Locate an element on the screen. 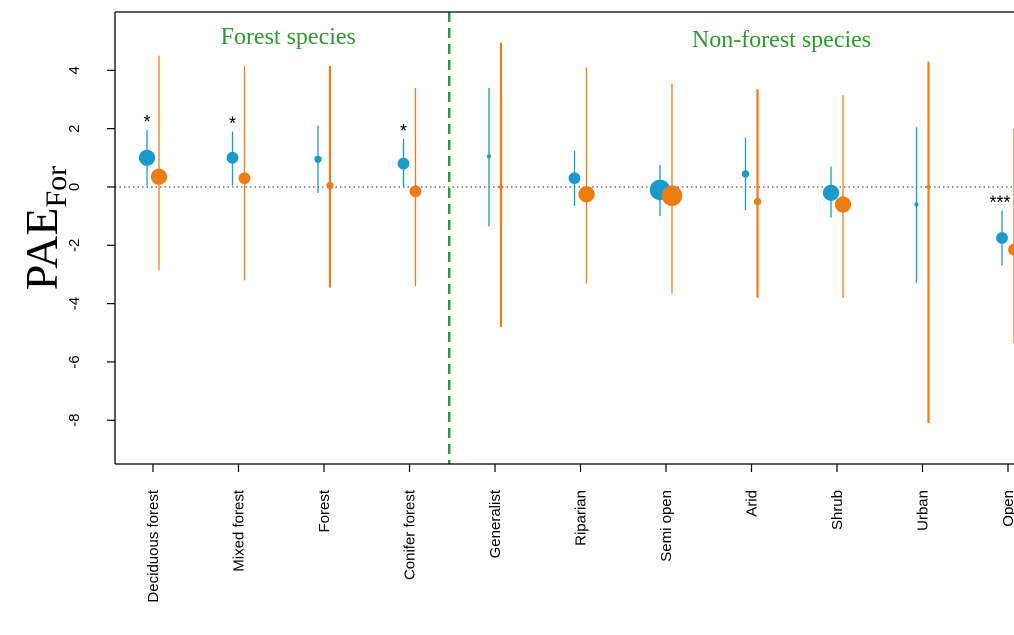  y-axis-title: PAEFor is located at coordinates (44, 228).